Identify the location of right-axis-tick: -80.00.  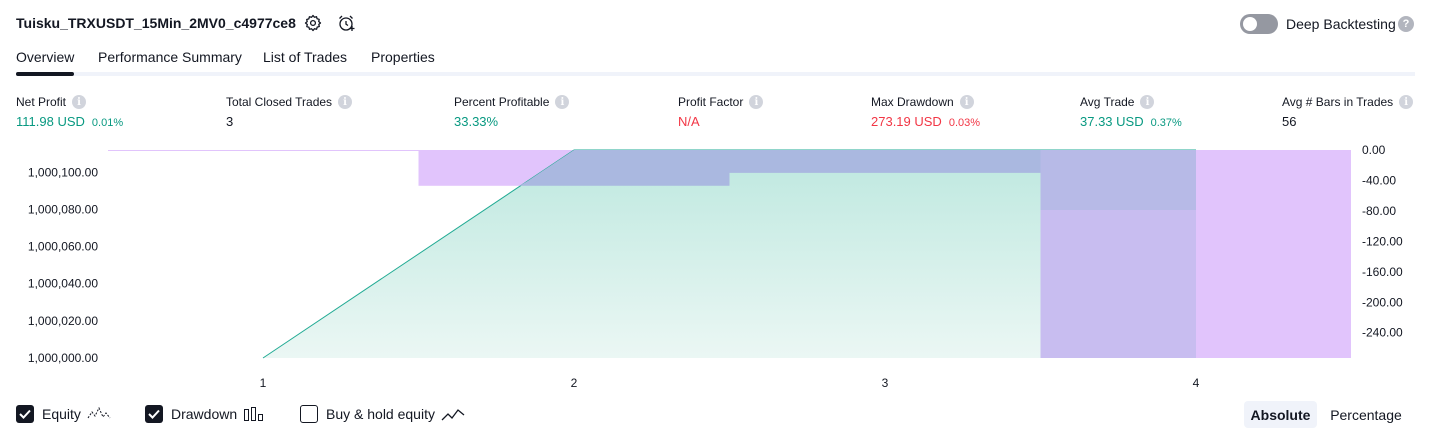
(1379, 211).